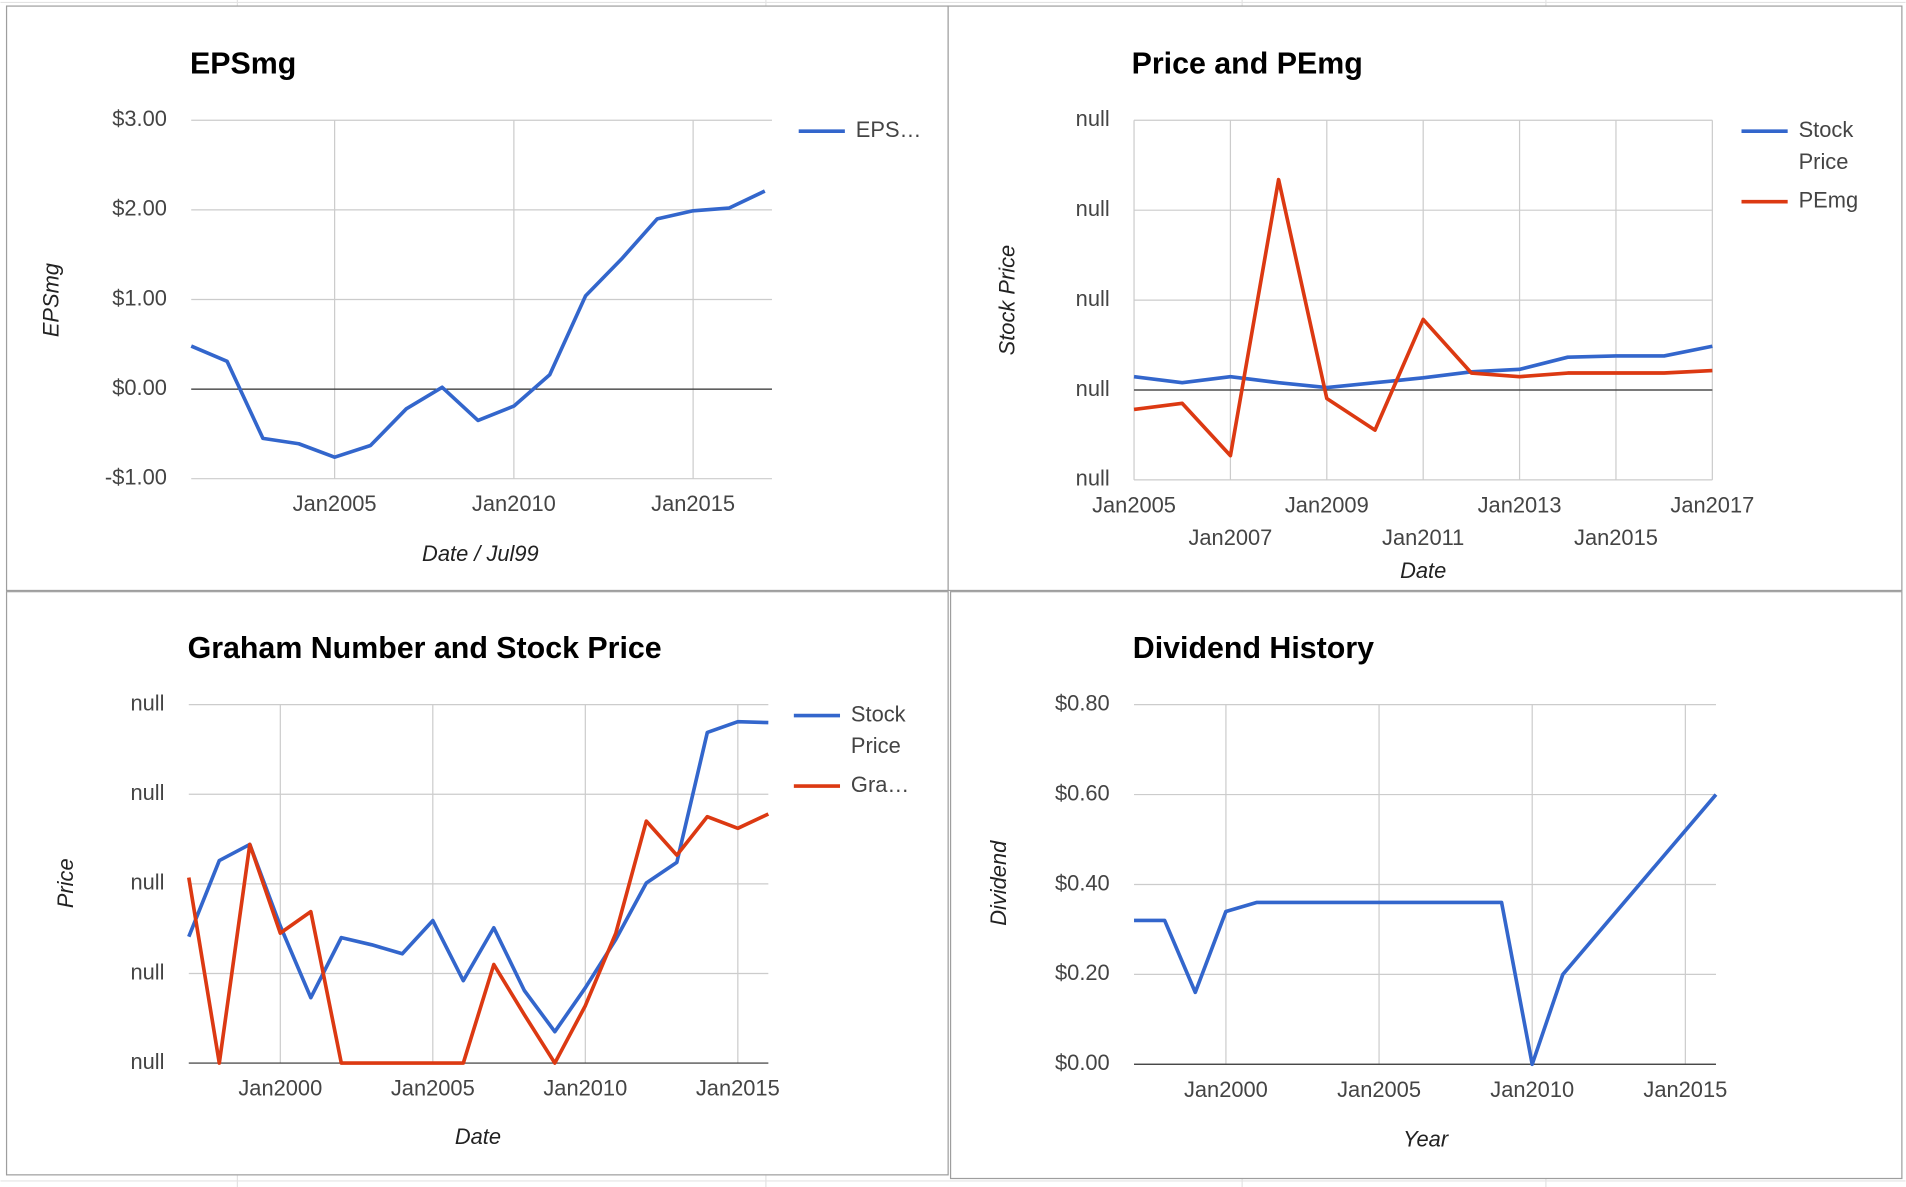  Describe the element at coordinates (1253, 648) in the screenshot. I see `title: Dividend History` at that location.